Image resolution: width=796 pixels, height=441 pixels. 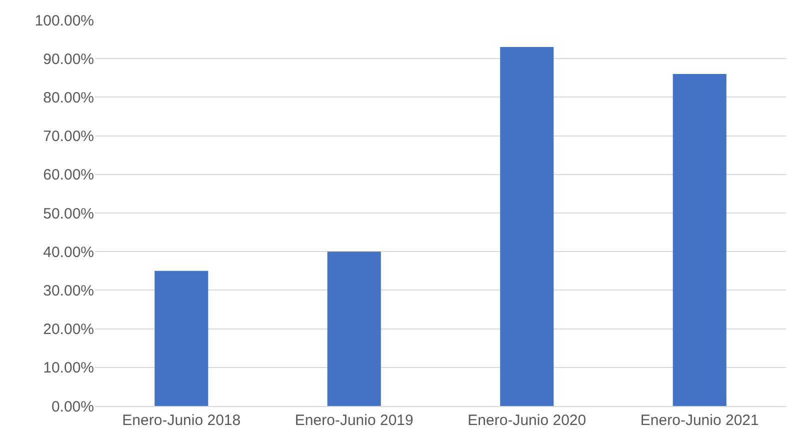 What do you see at coordinates (68, 329) in the screenshot?
I see `y-tick-label: 20.00%` at bounding box center [68, 329].